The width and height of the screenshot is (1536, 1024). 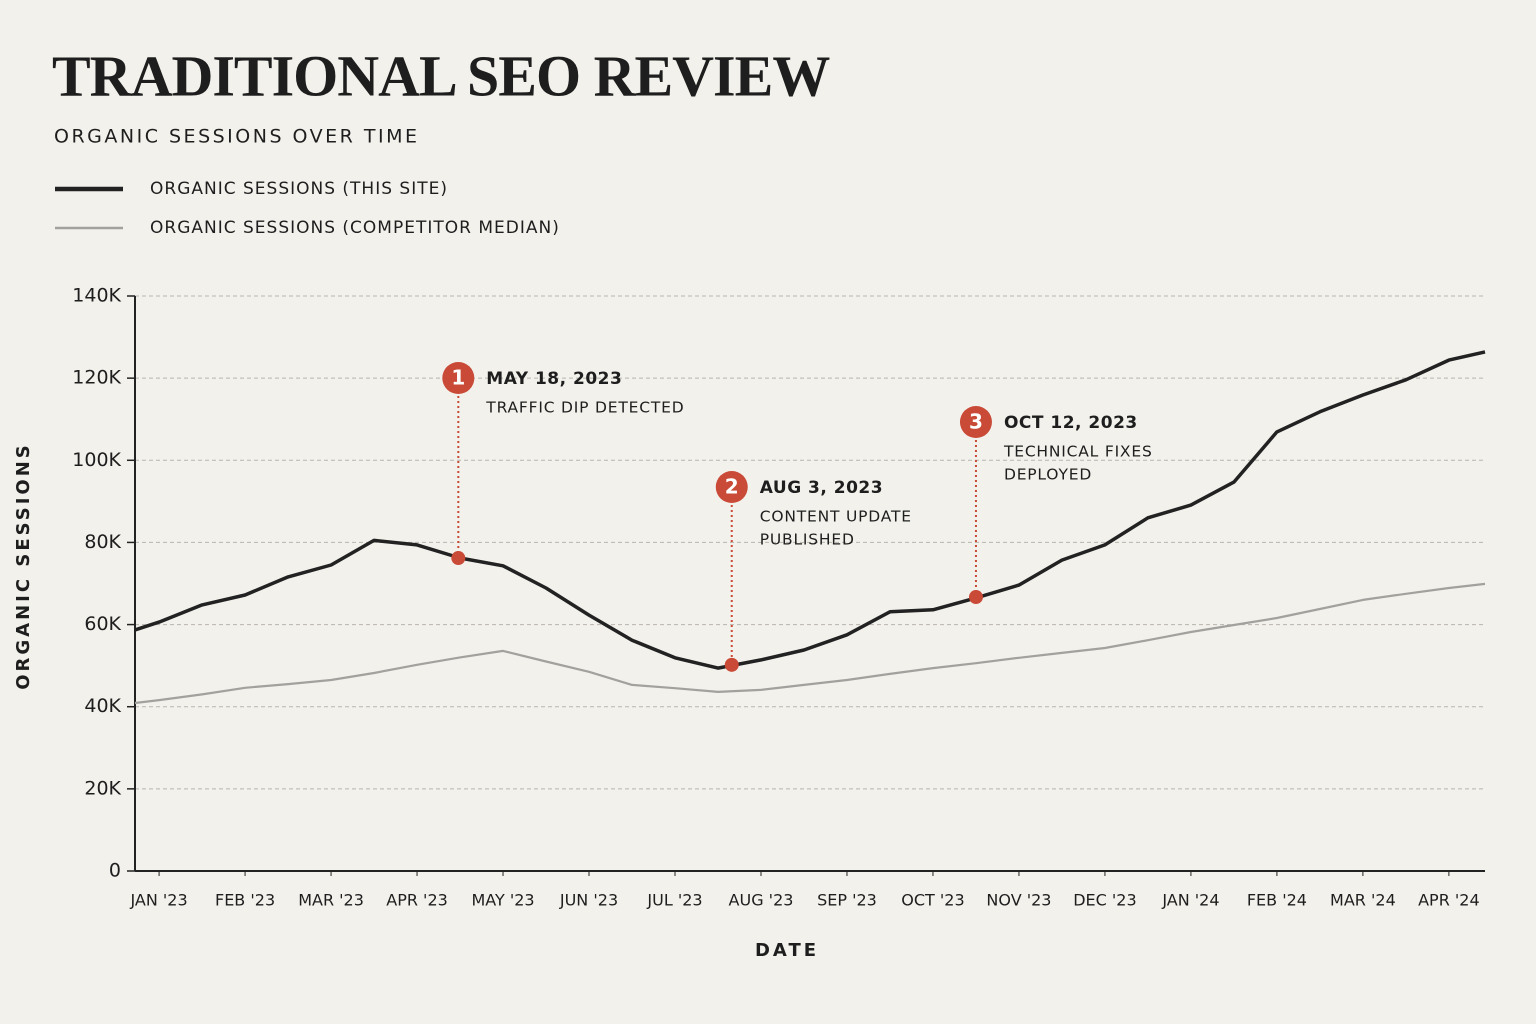 What do you see at coordinates (331, 900) in the screenshot?
I see `x-tick-label: MAR '23` at bounding box center [331, 900].